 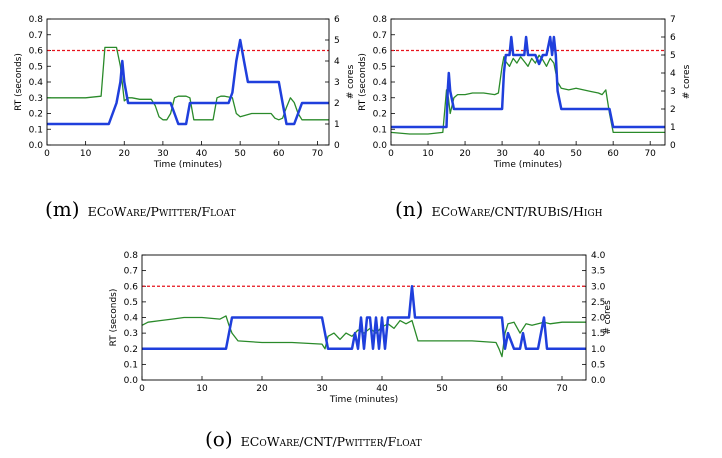 I want to click on caption-letter: (n), so click(x=409, y=209).